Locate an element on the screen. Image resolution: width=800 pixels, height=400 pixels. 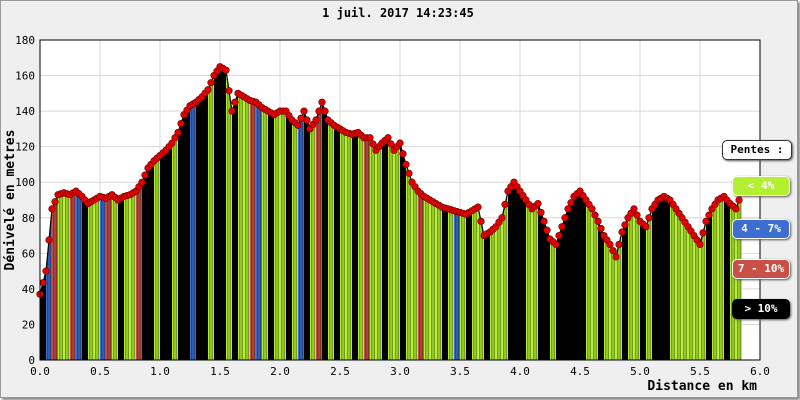
y-tick-label: 40 is located at coordinates (28, 289).